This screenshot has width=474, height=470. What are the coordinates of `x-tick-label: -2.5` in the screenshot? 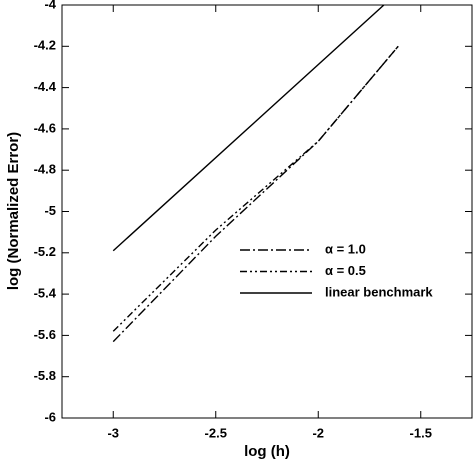 It's located at (216, 432).